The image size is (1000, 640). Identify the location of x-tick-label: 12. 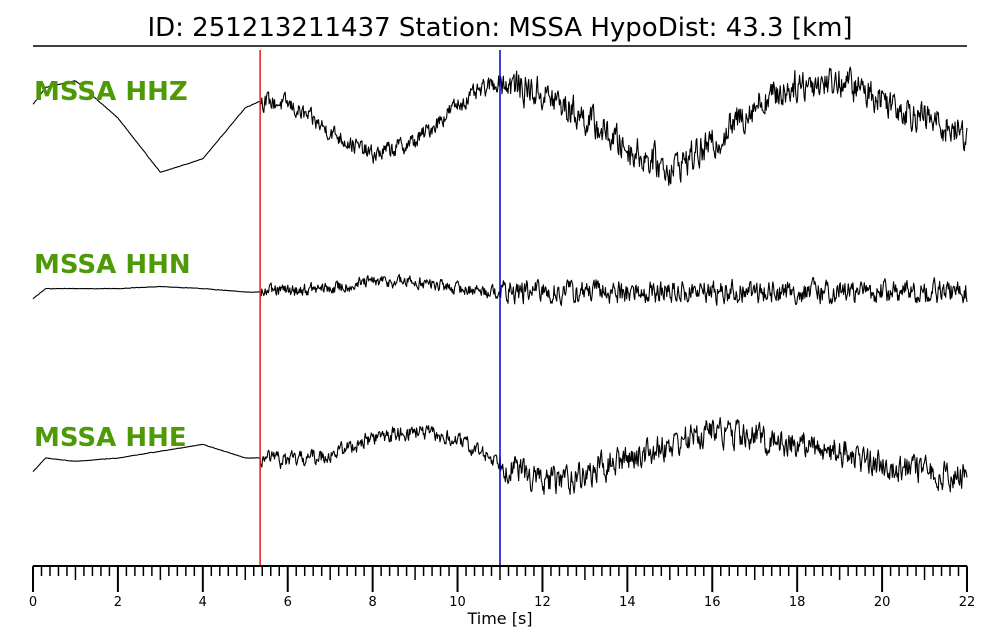
(542, 602).